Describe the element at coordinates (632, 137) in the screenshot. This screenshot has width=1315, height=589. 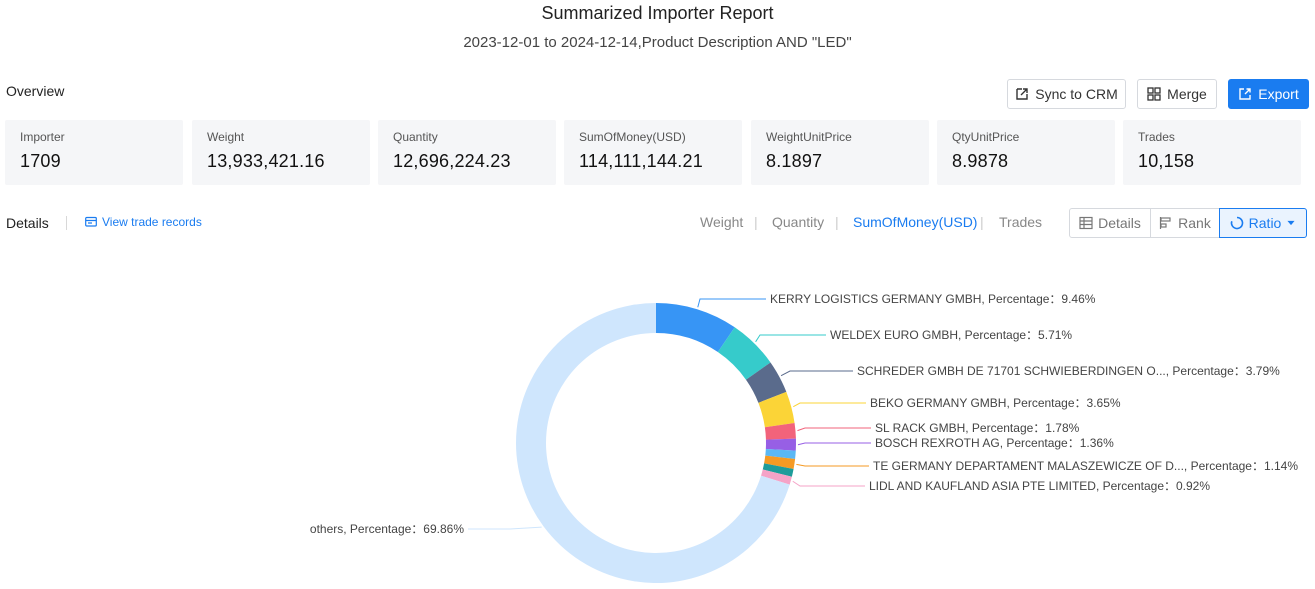
I see `card-label: SumOfMoney(USD)` at that location.